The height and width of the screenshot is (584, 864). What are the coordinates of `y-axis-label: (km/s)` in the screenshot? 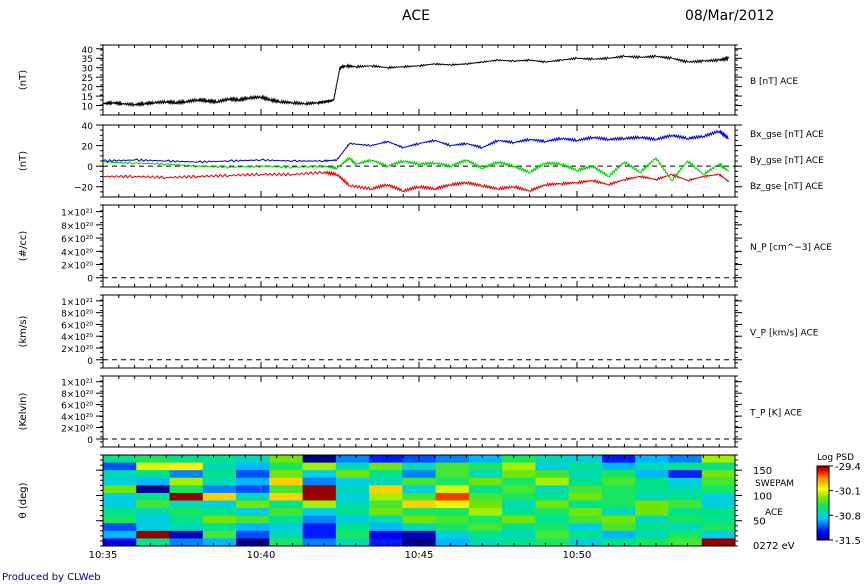 It's located at (23, 331).